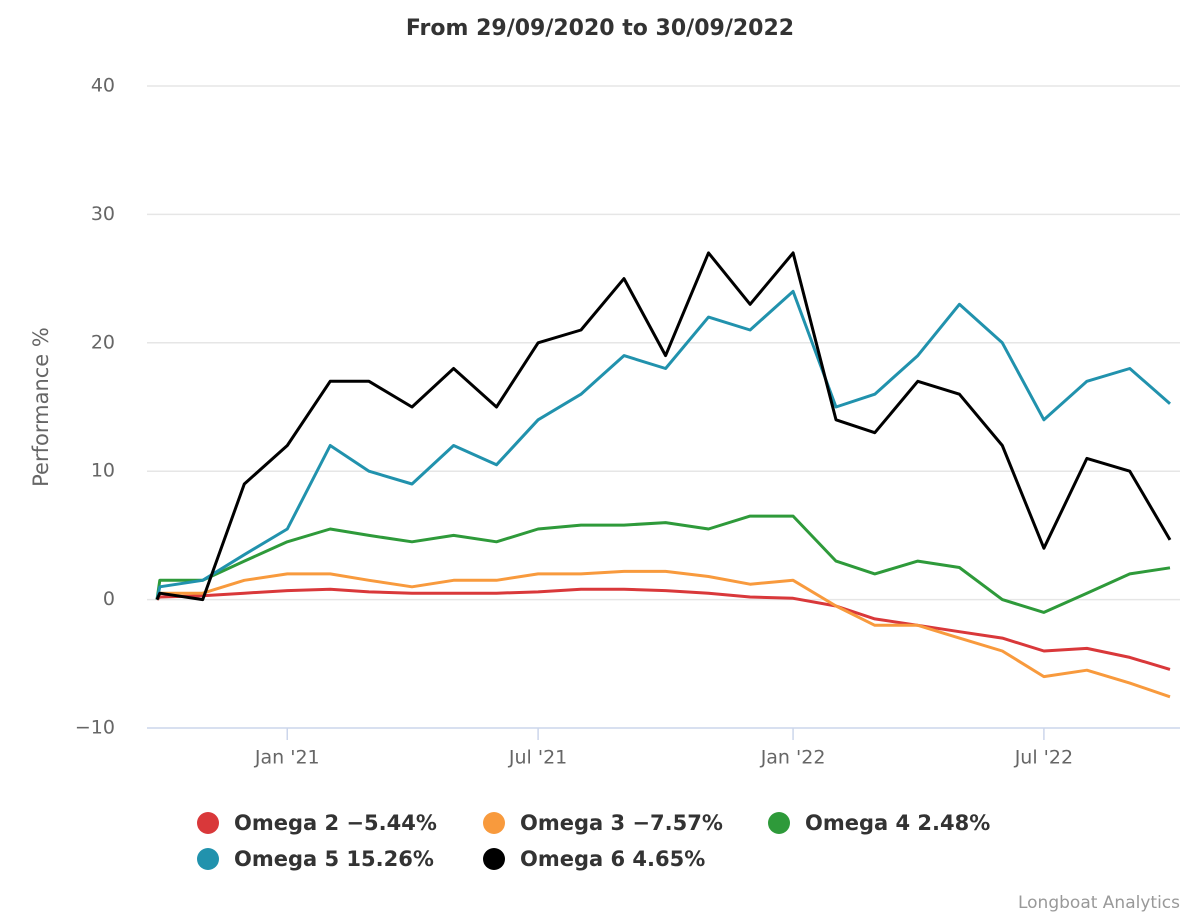  I want to click on x-tick-label: Jul '21, so click(537, 758).